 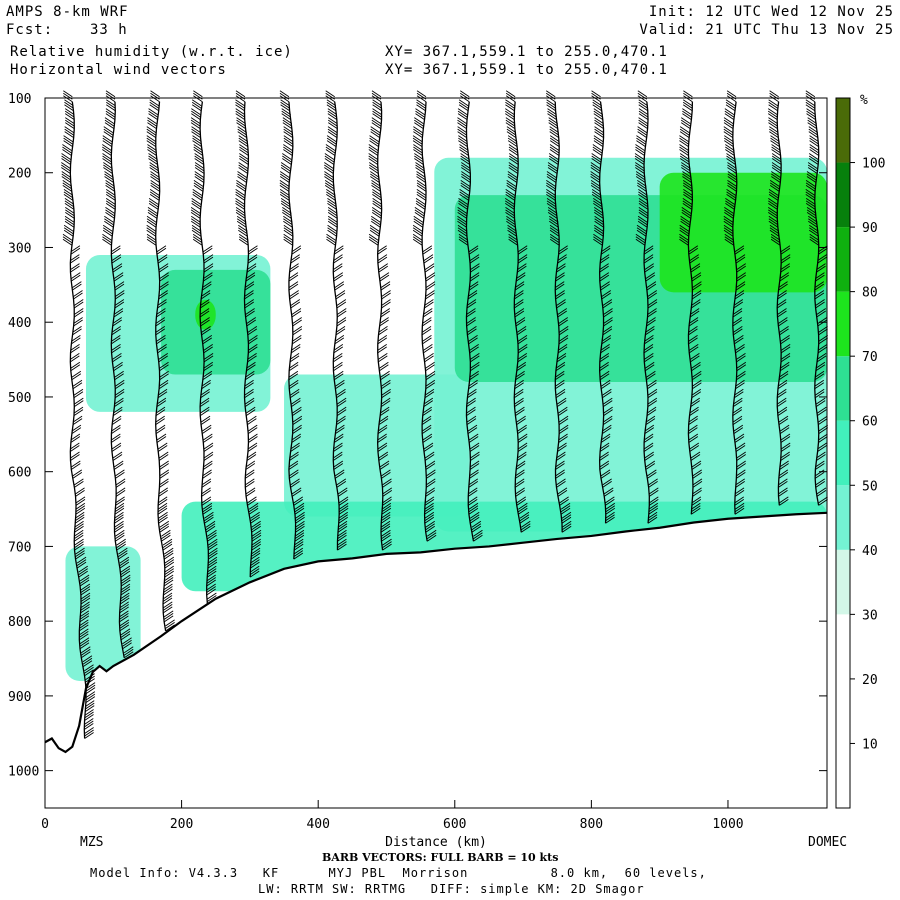 I want to click on colorbar-label: 100, so click(x=873, y=164).